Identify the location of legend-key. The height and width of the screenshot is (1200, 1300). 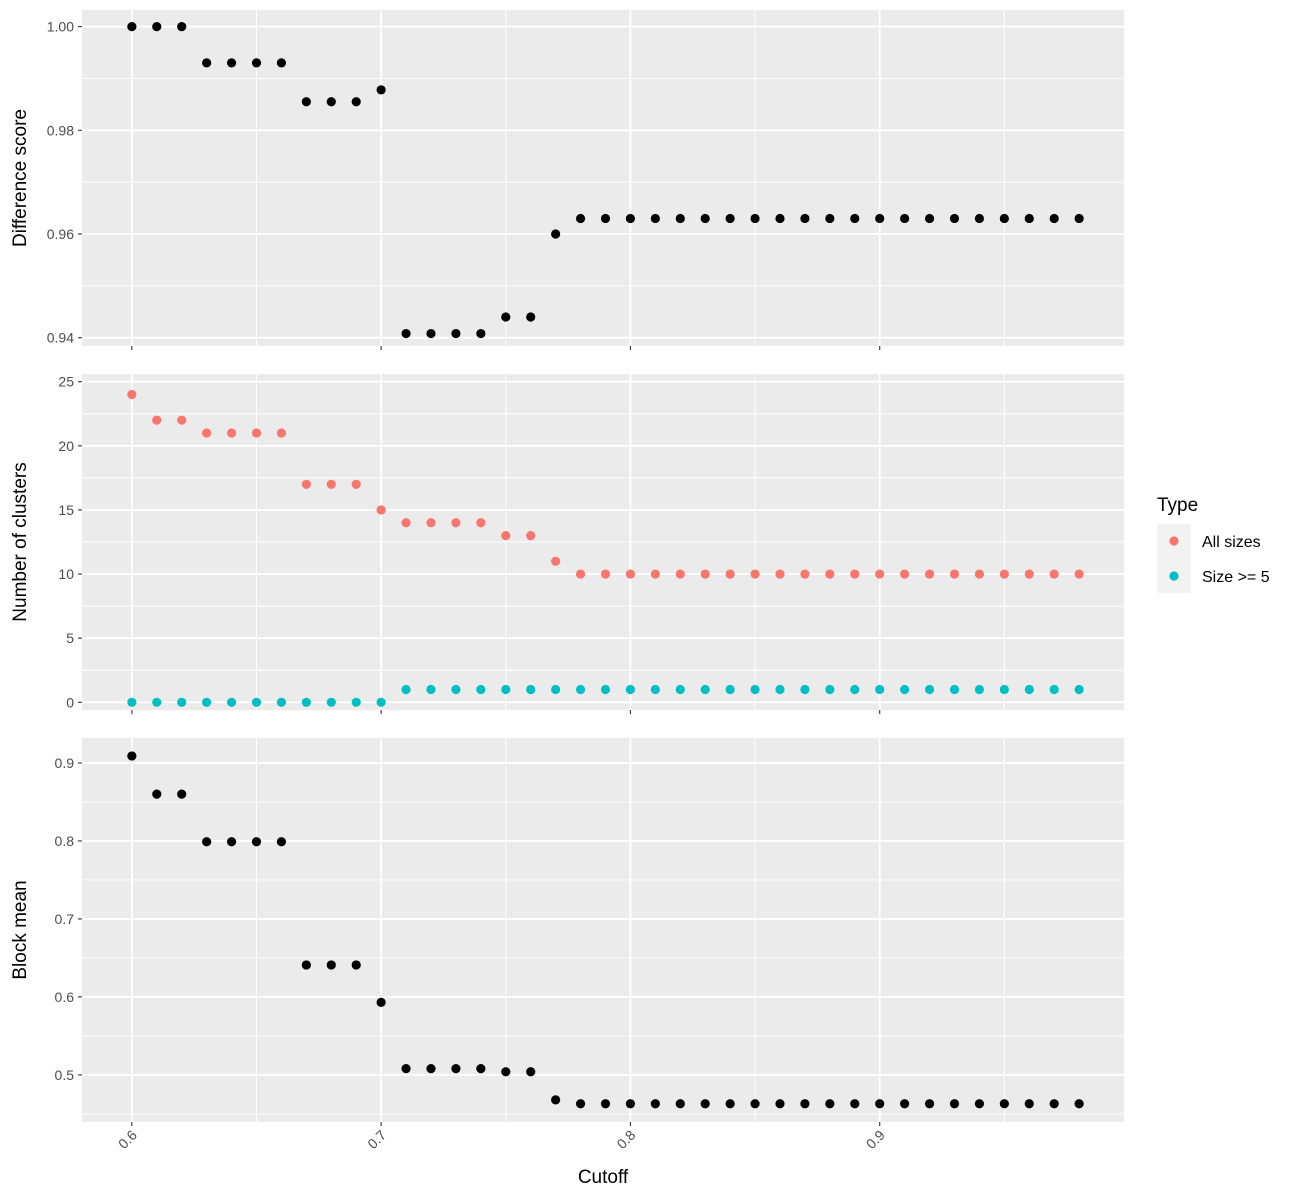
(1174, 576).